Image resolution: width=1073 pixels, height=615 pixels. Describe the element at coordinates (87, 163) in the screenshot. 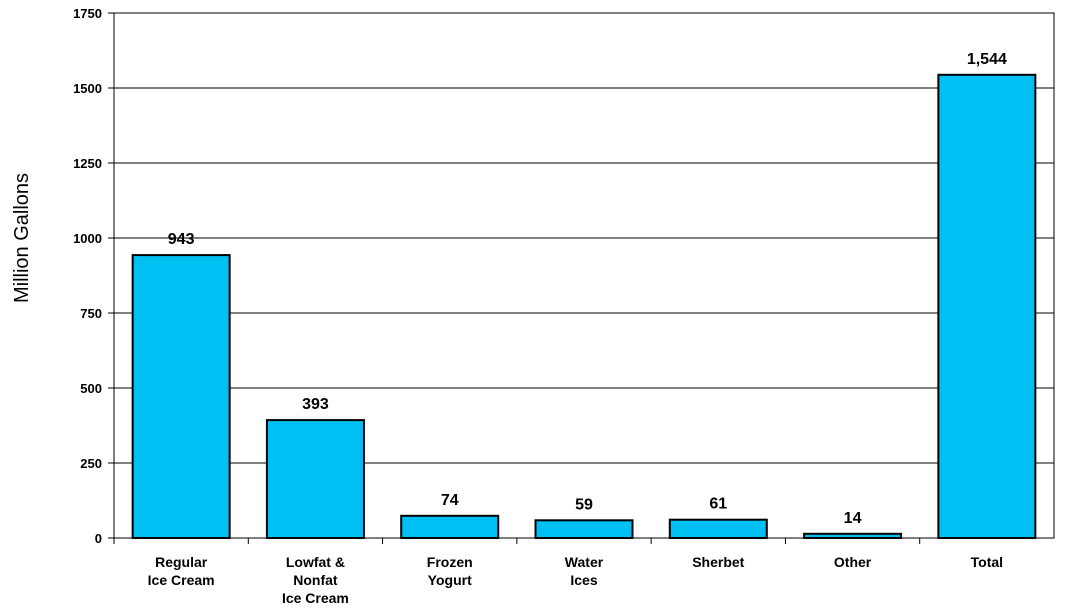

I see `y-tick-label: 1250` at that location.